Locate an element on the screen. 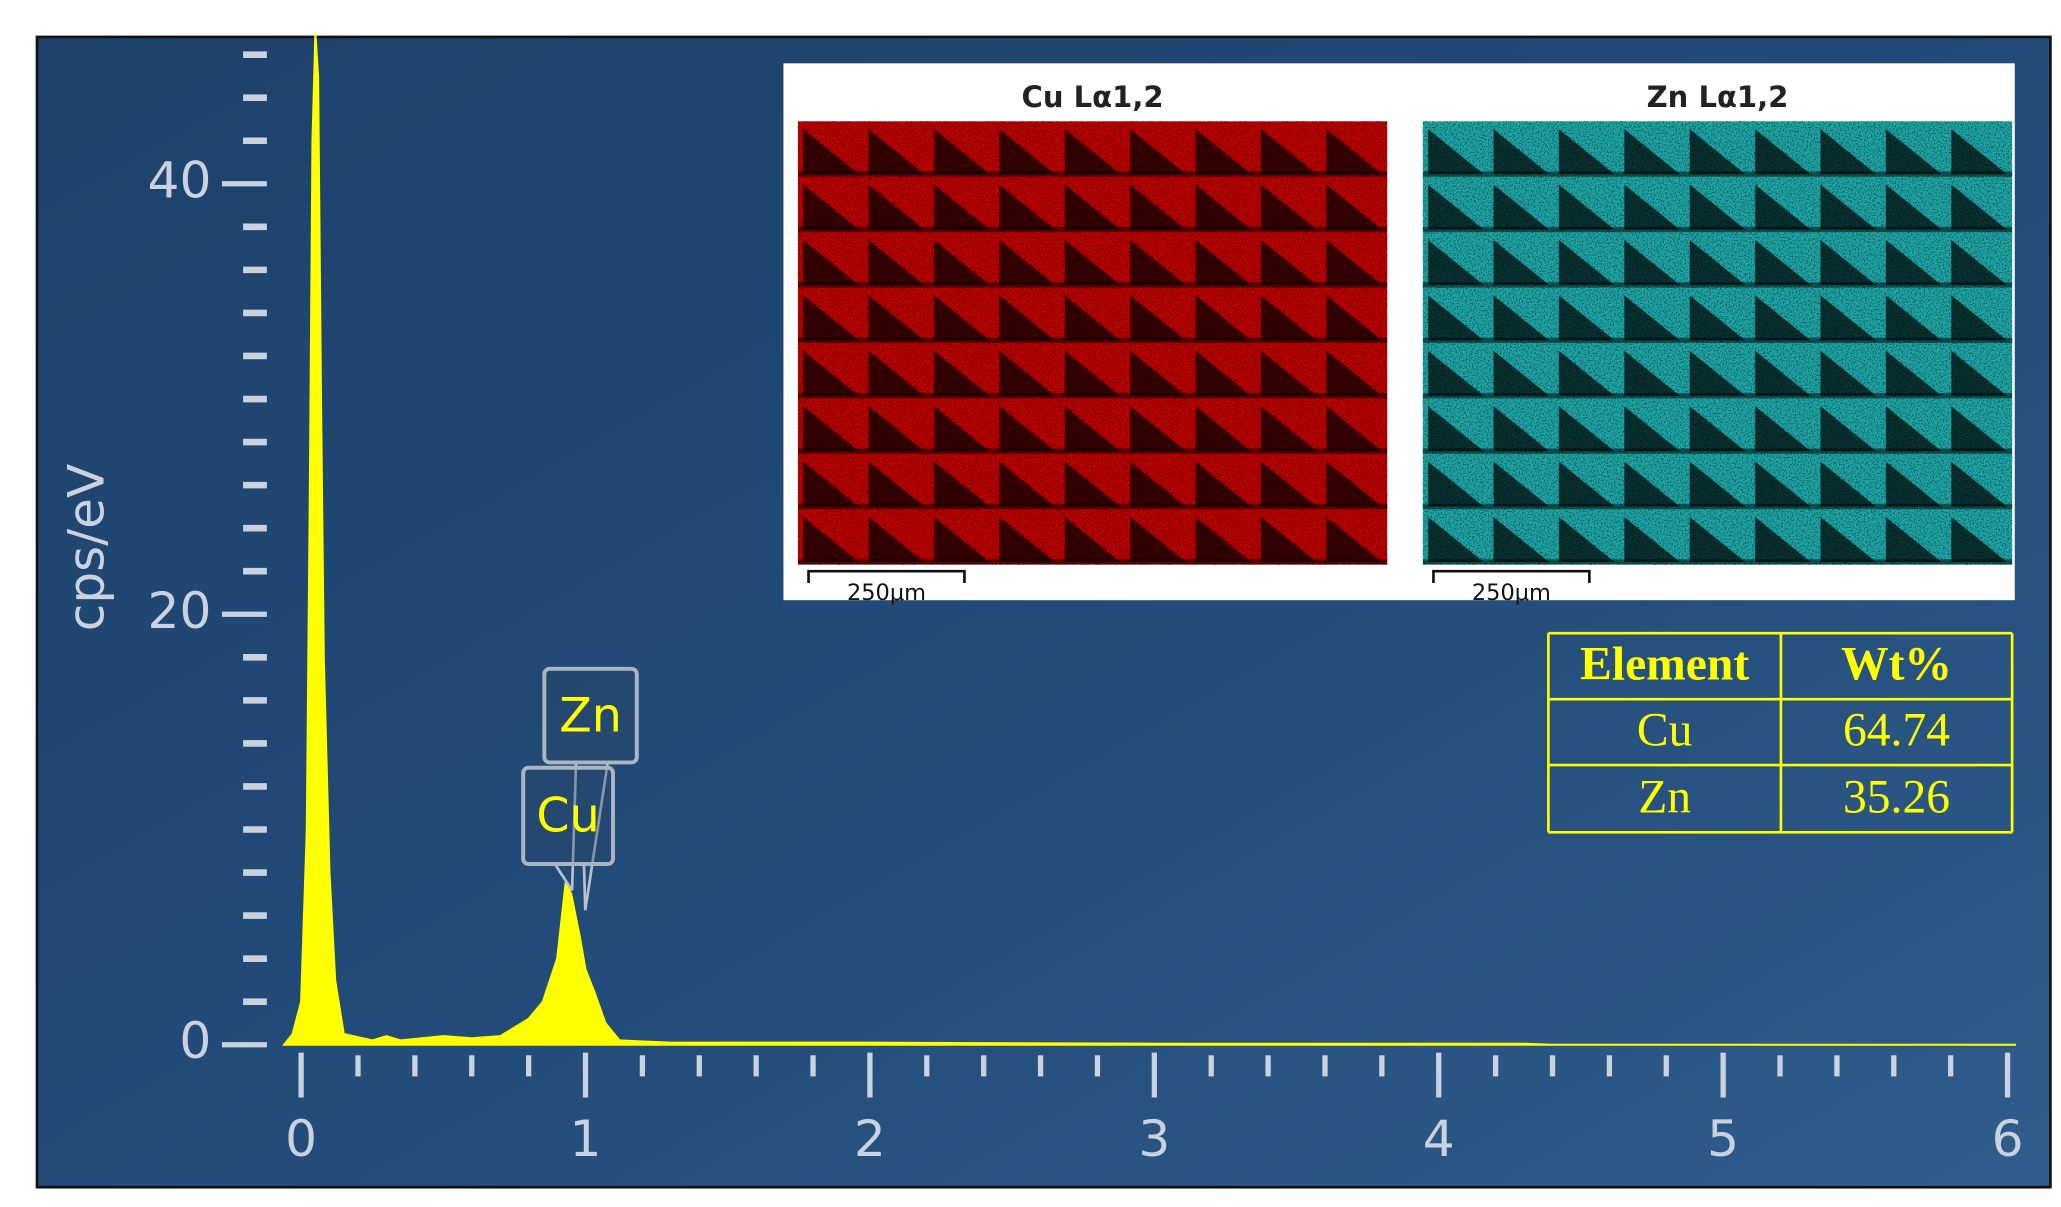  x-tick-label: 6 is located at coordinates (2008, 1138).